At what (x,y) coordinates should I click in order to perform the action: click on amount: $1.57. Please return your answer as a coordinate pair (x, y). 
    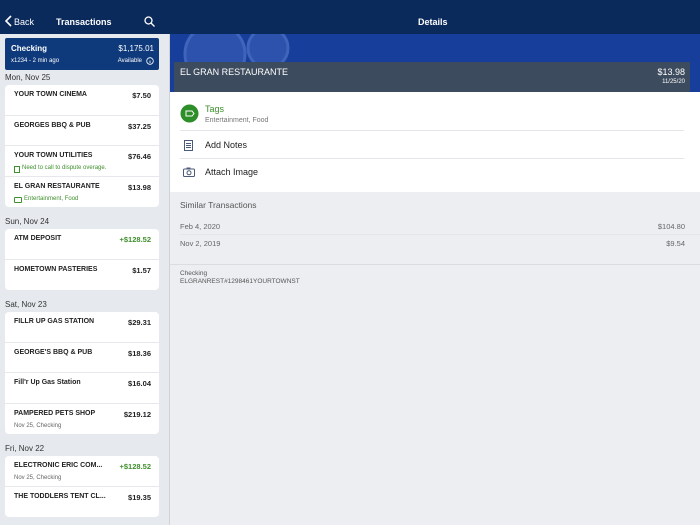
    Looking at the image, I should click on (141, 270).